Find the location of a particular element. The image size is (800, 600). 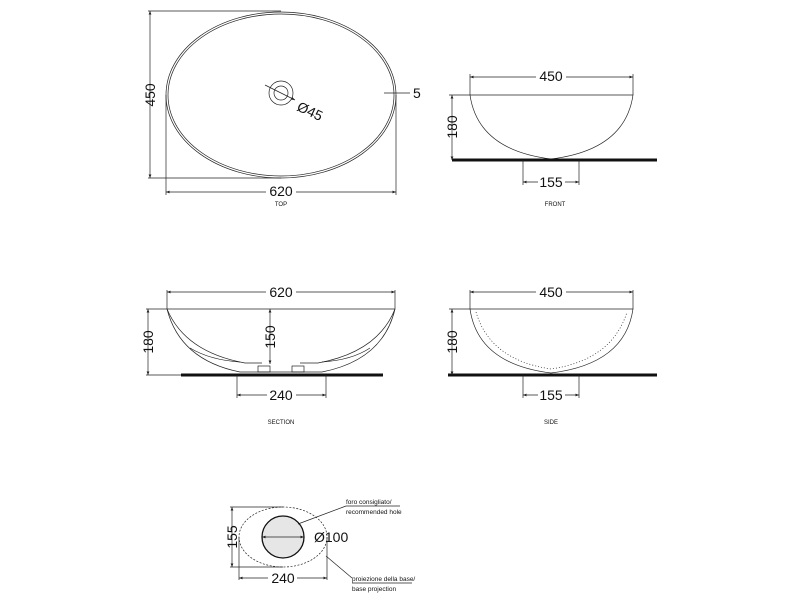

side-width-label: 450 is located at coordinates (551, 292).